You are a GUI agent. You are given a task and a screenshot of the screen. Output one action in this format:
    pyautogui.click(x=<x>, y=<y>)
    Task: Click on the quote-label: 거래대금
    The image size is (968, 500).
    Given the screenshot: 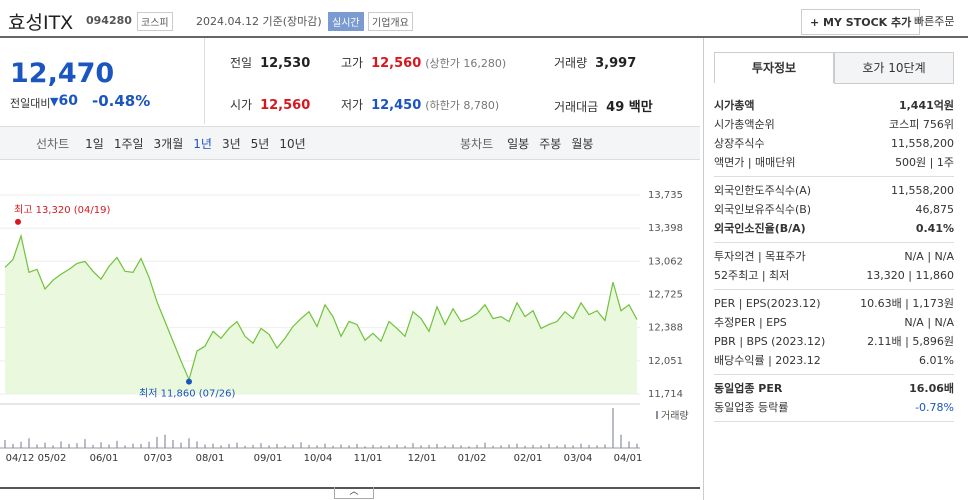 What is the action you would take?
    pyautogui.click(x=576, y=107)
    